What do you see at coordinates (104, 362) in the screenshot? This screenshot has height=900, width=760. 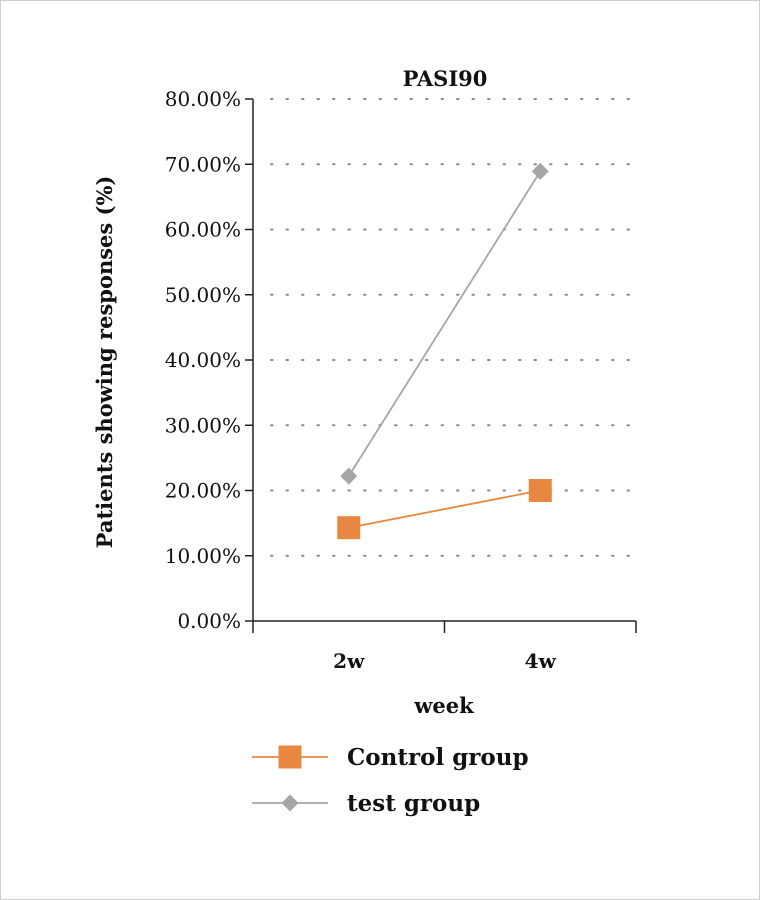 I see `y-axis-label: Patients showing responses (%)` at bounding box center [104, 362].